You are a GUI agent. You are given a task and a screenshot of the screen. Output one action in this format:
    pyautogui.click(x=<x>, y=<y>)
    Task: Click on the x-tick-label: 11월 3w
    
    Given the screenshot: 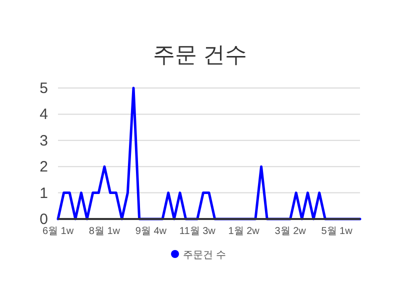 What is the action you would take?
    pyautogui.click(x=197, y=231)
    